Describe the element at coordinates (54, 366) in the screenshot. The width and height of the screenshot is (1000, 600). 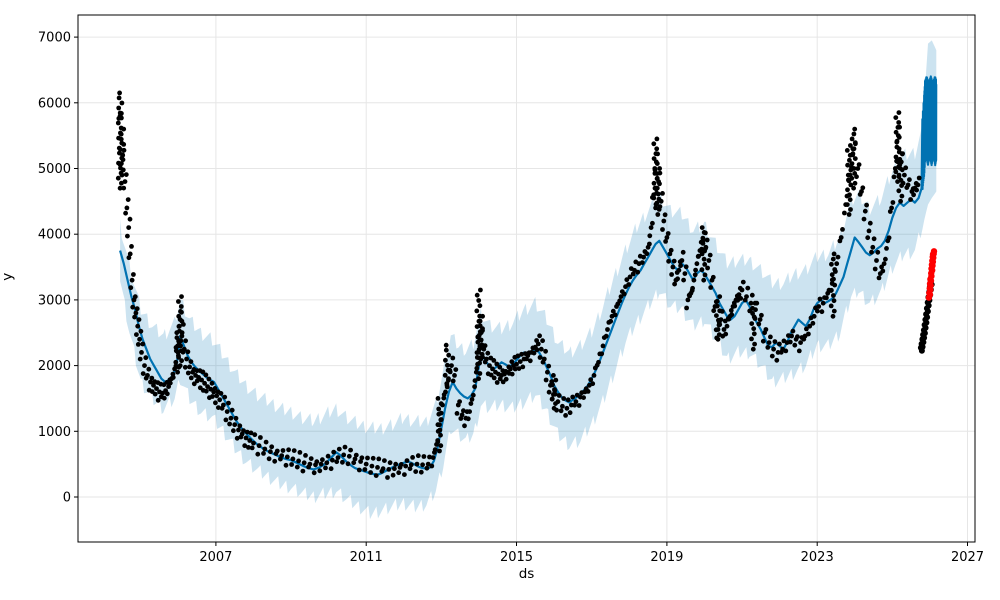
I see `y-tick-label: 2000` at that location.